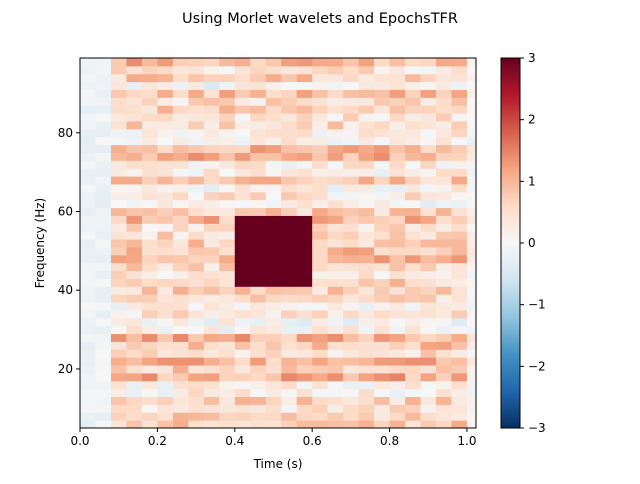 The height and width of the screenshot is (484, 640). Describe the element at coordinates (65, 212) in the screenshot. I see `y-tick-label: 60` at that location.